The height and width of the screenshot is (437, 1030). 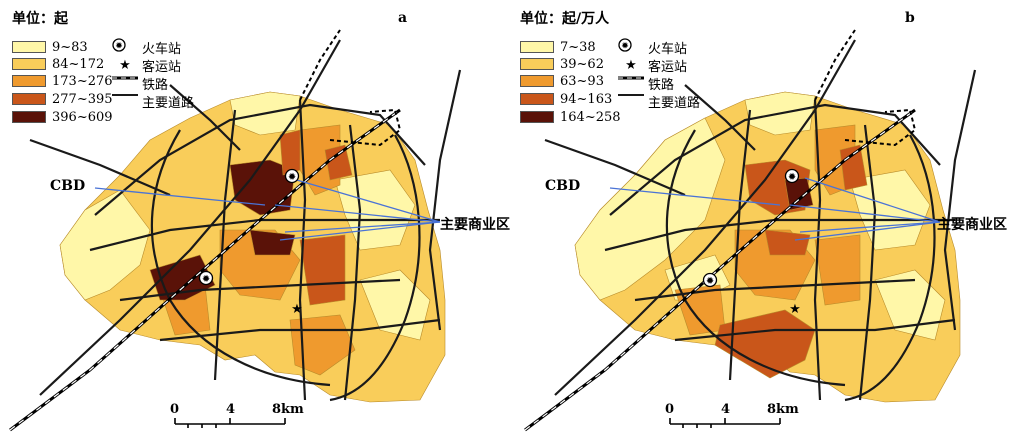 What do you see at coordinates (78, 64) in the screenshot?
I see `legend-label: 84~172` at bounding box center [78, 64].